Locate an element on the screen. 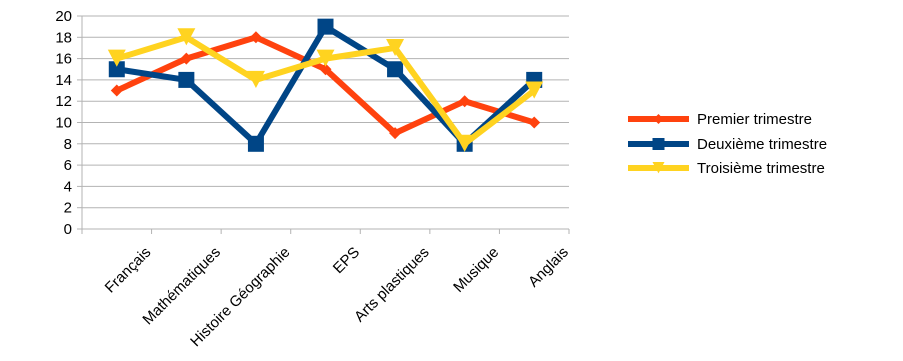 This screenshot has width=903, height=361. y-tick-label: 10 is located at coordinates (63, 123).